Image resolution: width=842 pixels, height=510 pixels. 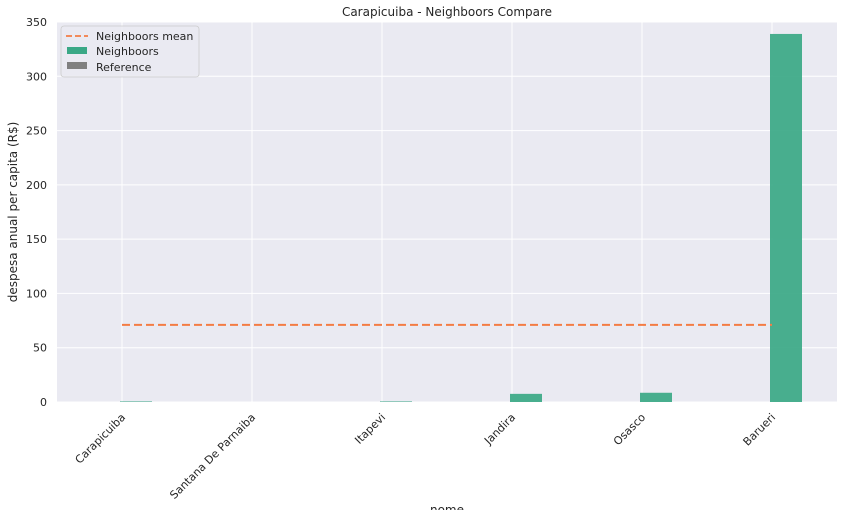 I want to click on legend-reference-swatch, so click(x=77, y=65).